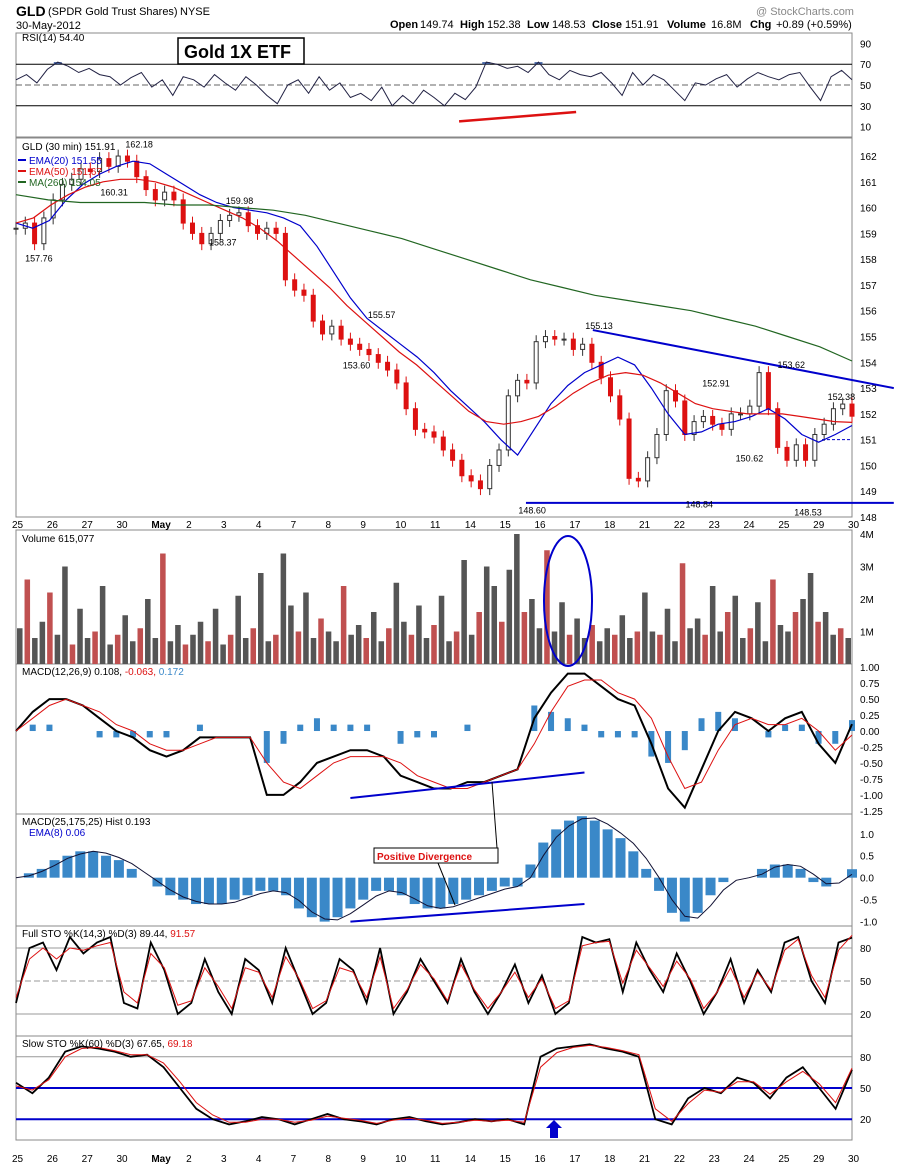 The image size is (900, 1168). What do you see at coordinates (750, 525) in the screenshot?
I see `x-date-21: 24` at bounding box center [750, 525].